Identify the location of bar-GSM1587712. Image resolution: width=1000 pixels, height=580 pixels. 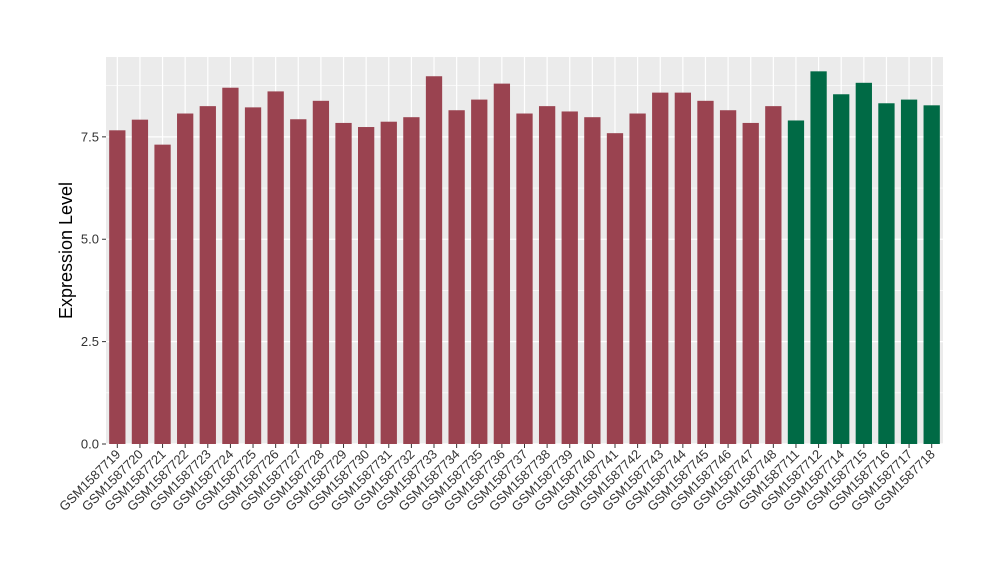
(818, 257).